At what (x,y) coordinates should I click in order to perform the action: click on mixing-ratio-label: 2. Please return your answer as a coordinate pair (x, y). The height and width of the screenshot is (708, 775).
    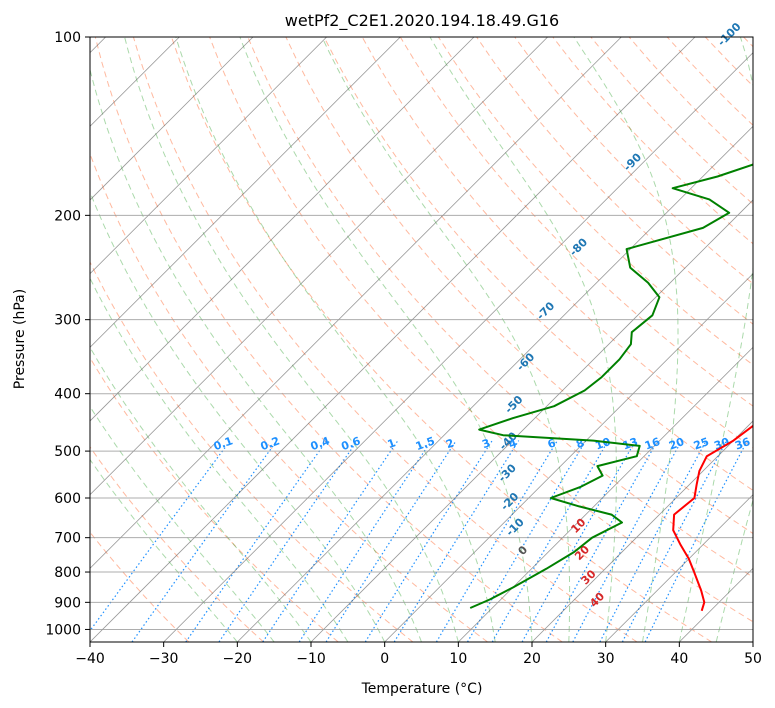
    Looking at the image, I should click on (450, 443).